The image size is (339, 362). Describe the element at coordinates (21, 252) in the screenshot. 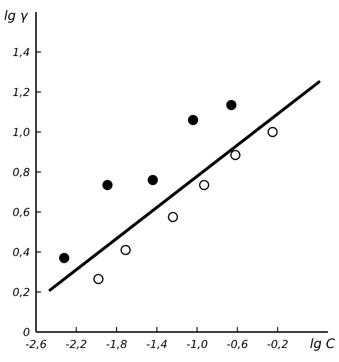

I see `y-tick-label: 0,4` at that location.